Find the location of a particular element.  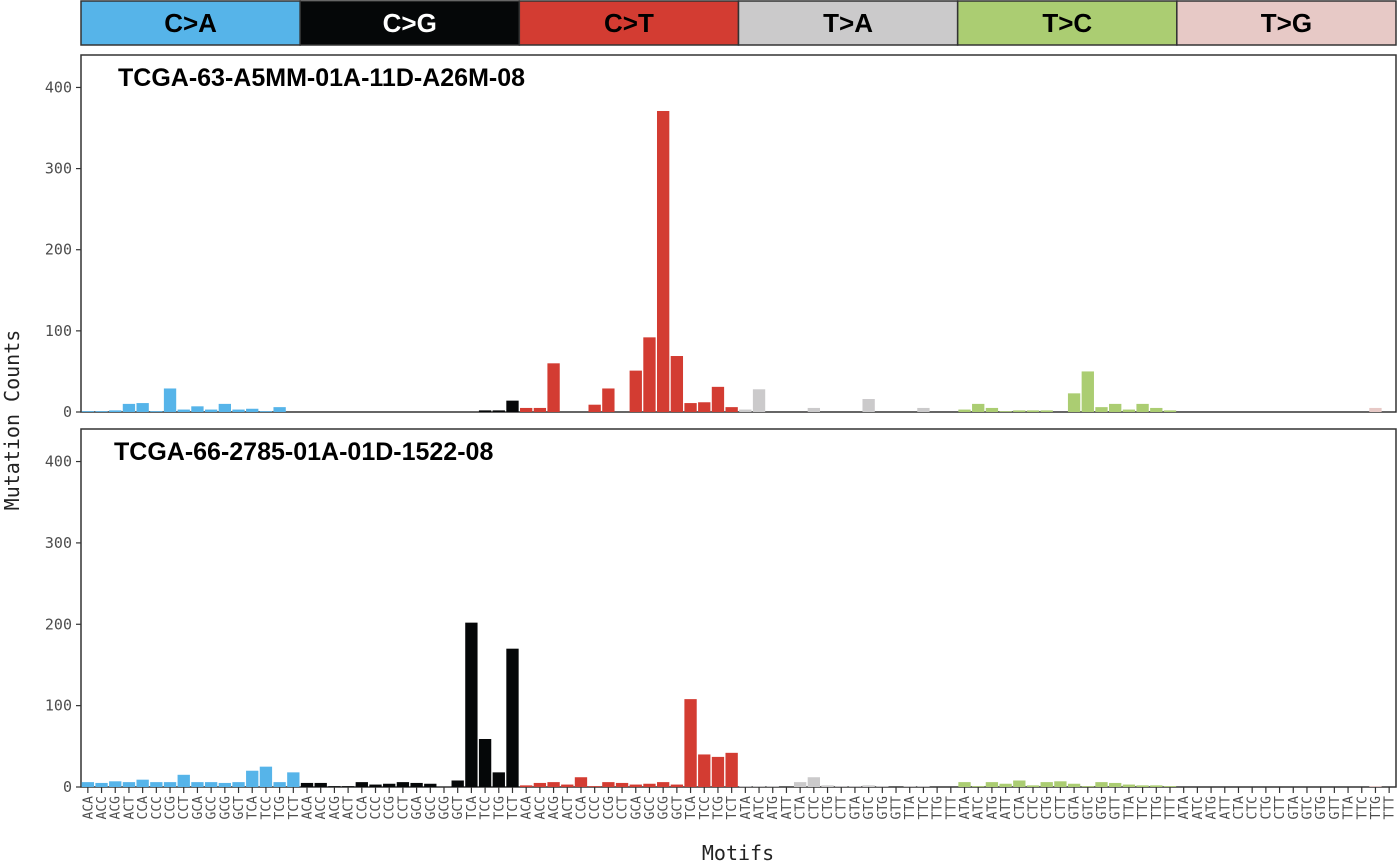

facet-strip-label: C>A is located at coordinates (190, 23).